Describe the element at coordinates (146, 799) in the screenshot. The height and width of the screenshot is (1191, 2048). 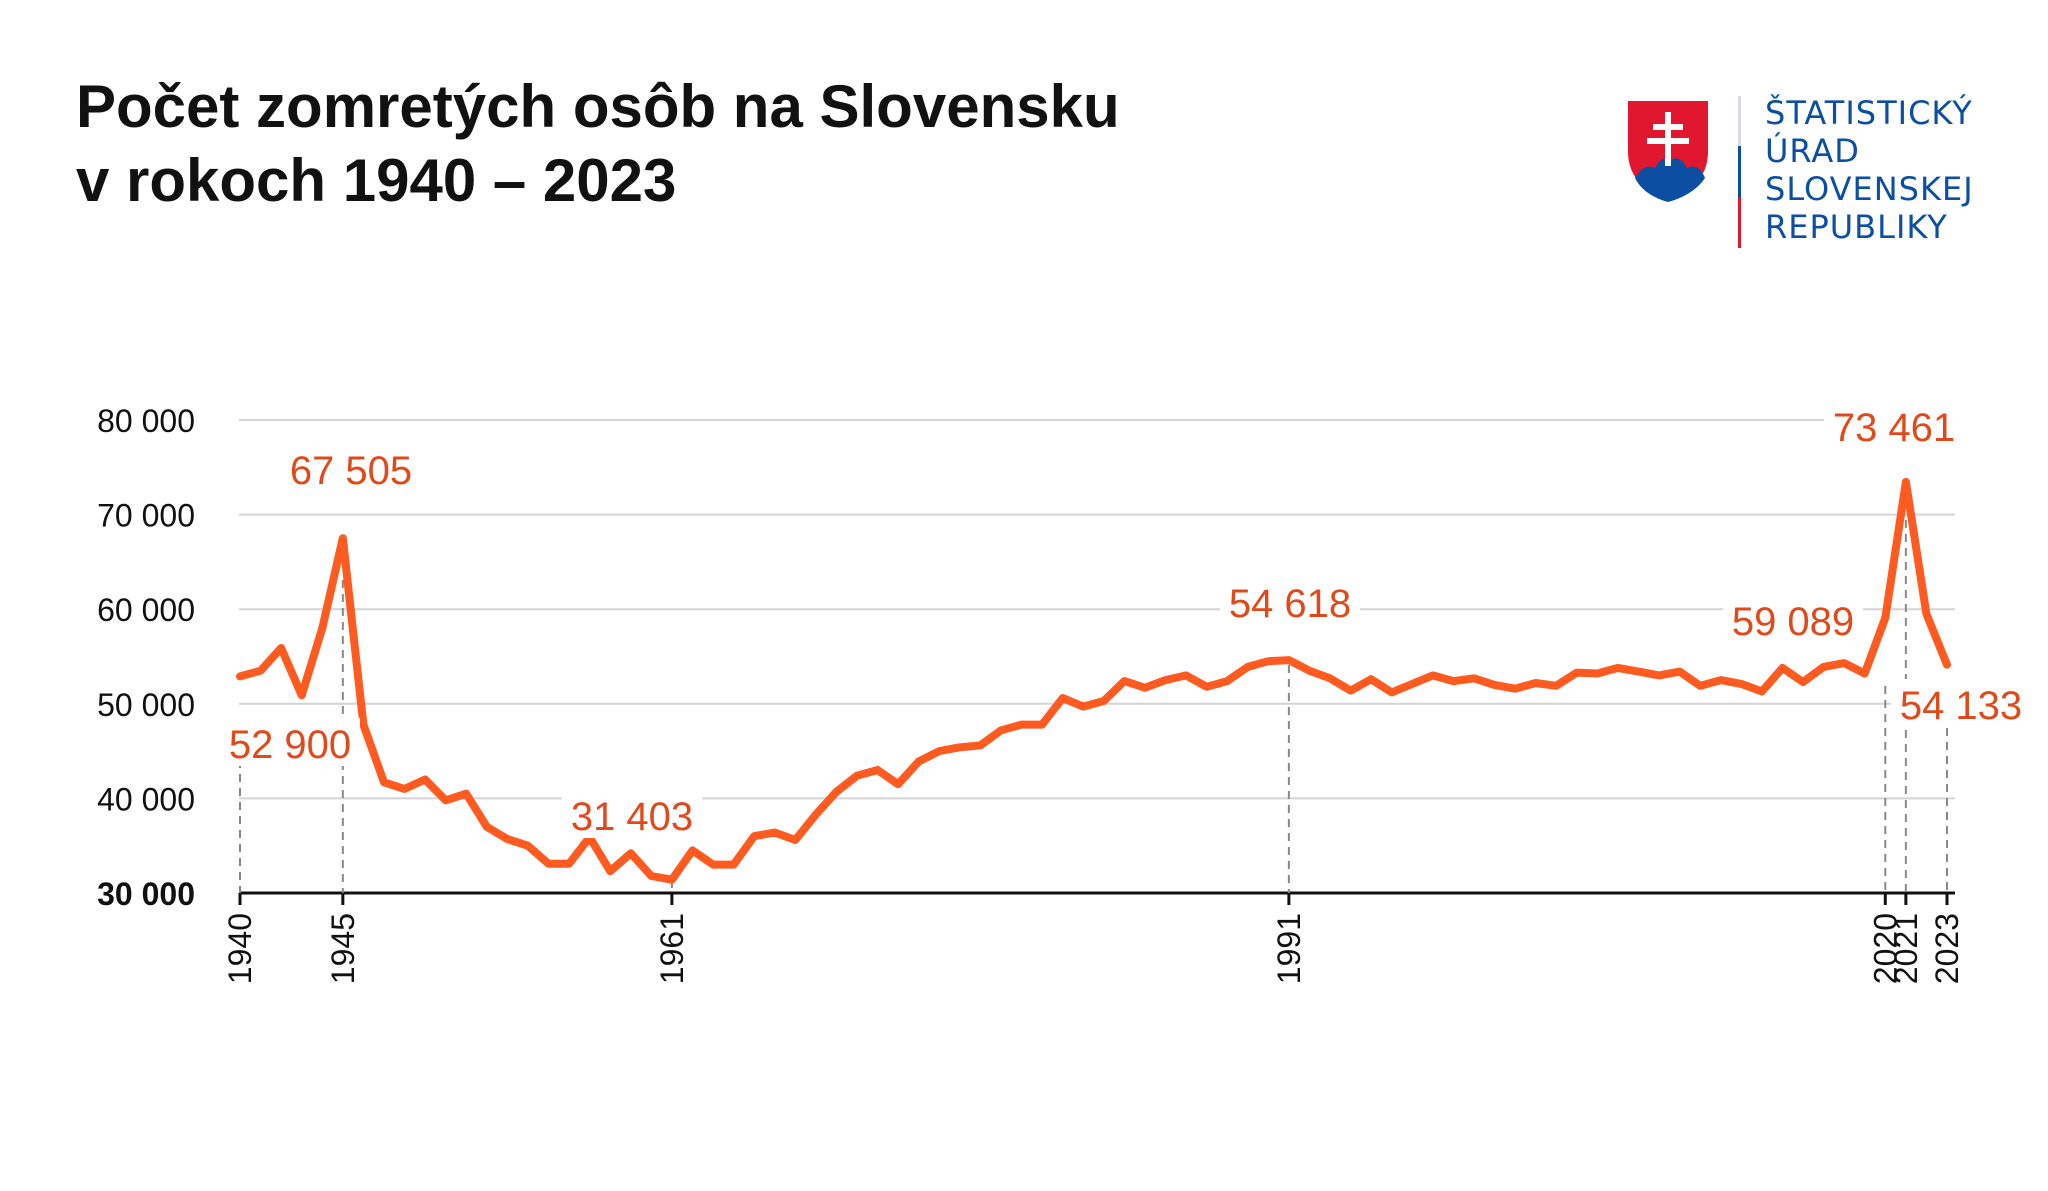
I see `y-tick-label: 40 000` at that location.